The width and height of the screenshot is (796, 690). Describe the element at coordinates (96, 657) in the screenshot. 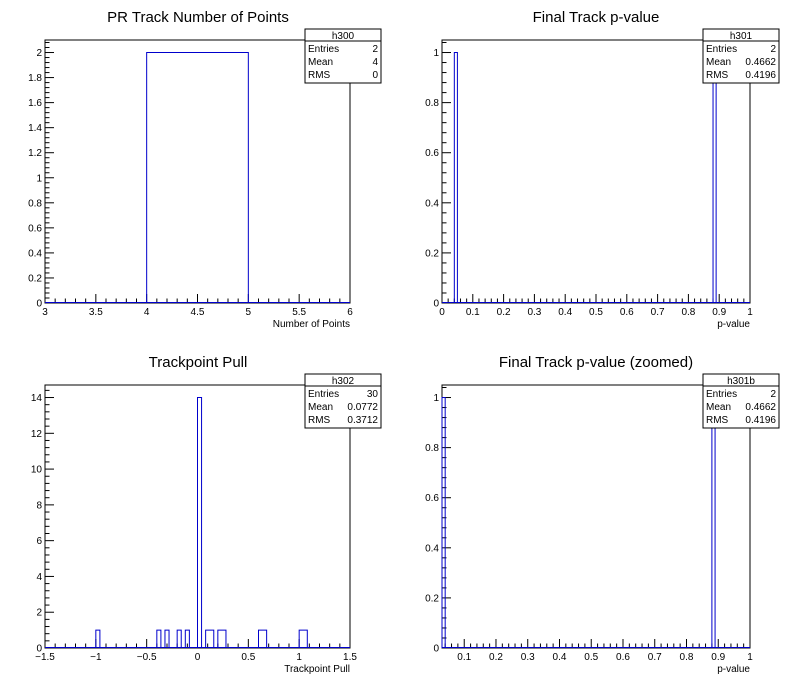

I see `x-tick-label: −1` at that location.